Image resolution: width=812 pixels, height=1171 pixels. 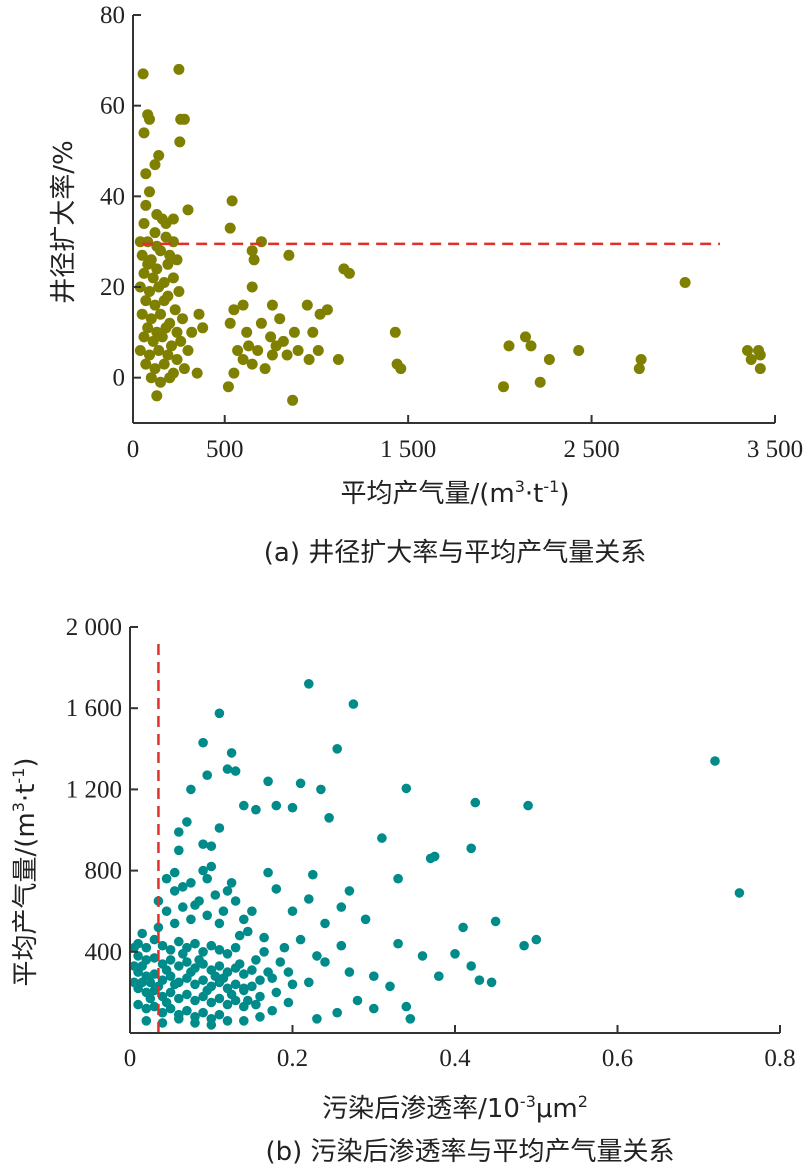 I want to click on x-tick-label: 0, so click(x=133, y=449).